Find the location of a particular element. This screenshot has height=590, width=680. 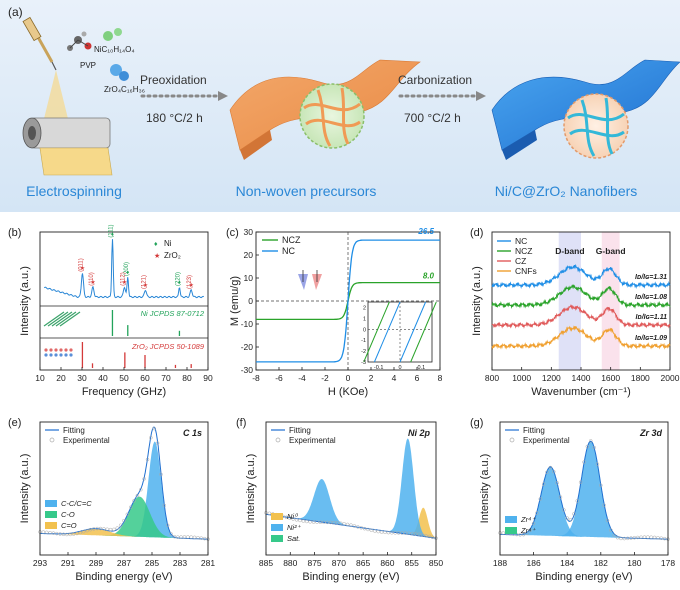

legend-fitting-label: Fitting is located at coordinates (534, 430).